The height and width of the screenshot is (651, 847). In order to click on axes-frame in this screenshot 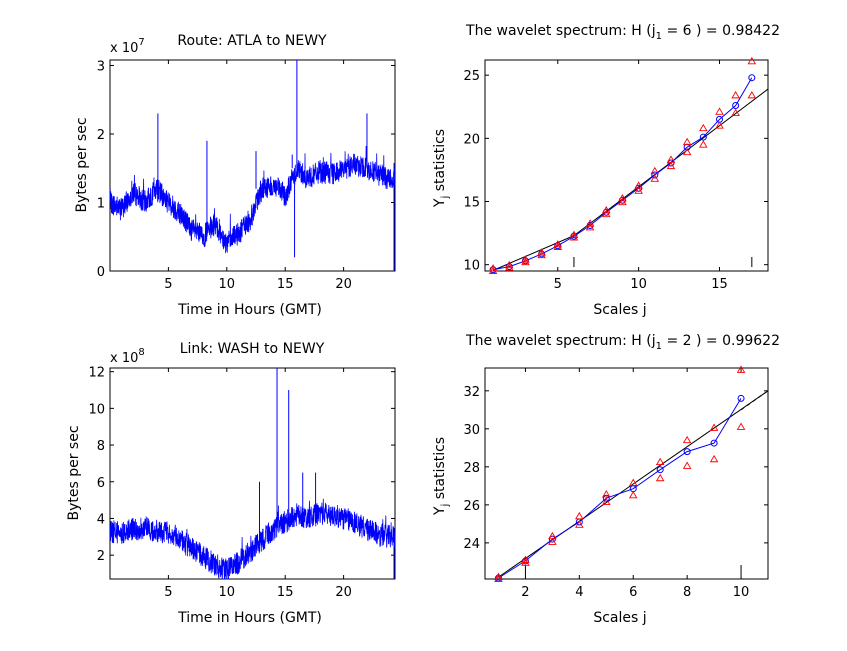, I will do `click(626, 473)`.